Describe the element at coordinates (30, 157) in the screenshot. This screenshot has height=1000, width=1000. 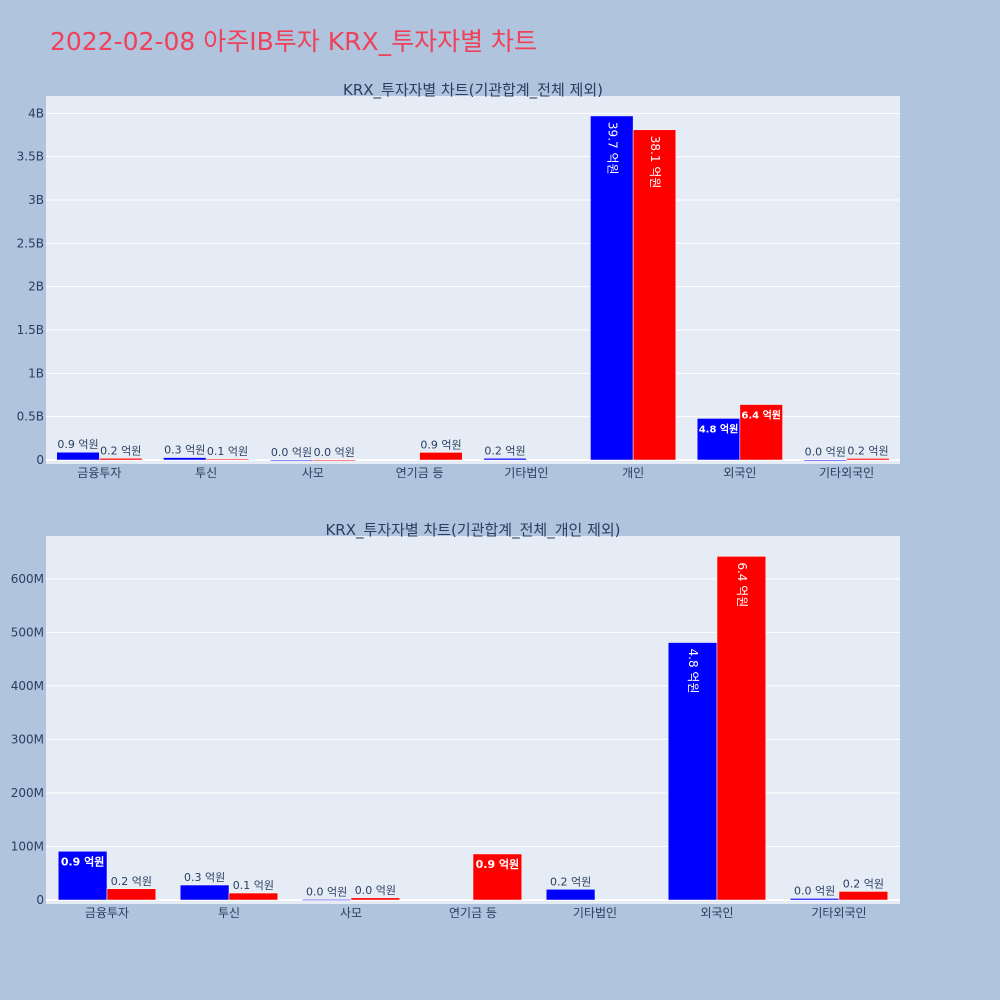
I see `y-tick-label: 3.5B` at that location.